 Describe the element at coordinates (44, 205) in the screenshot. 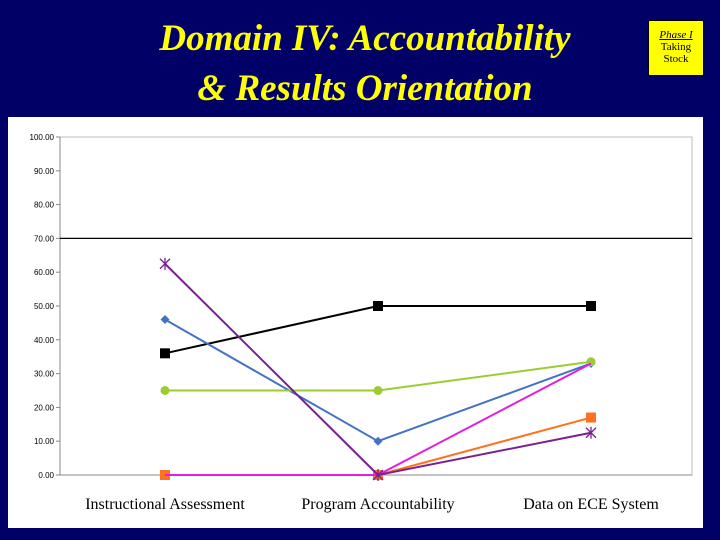

I see `y-tick-label: 80.00` at that location.